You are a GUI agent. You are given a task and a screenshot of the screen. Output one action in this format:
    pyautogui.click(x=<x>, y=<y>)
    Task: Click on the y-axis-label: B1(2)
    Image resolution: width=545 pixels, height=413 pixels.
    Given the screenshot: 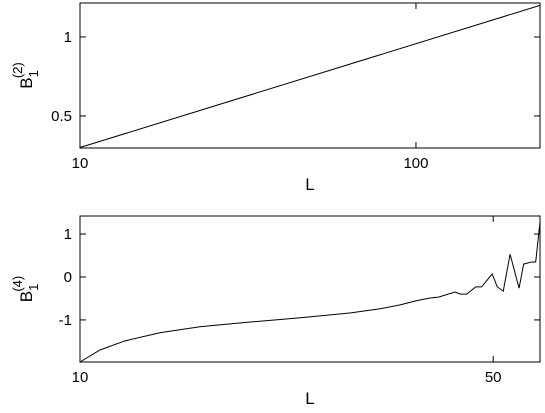 What is the action you would take?
    pyautogui.click(x=25, y=75)
    